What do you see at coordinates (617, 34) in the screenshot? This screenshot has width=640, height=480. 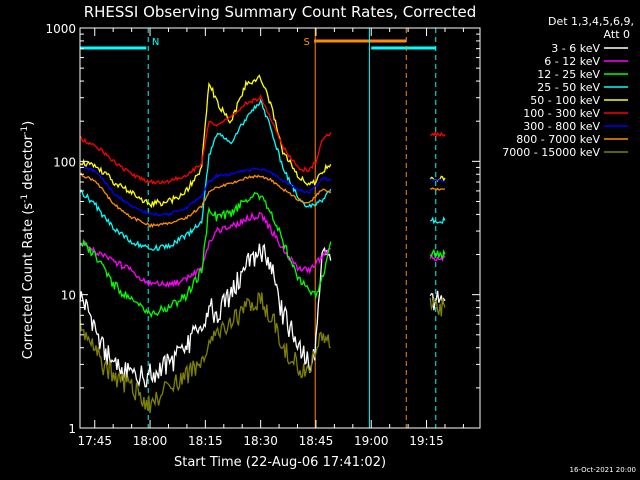 I see `legend-header-line2: Att 0` at bounding box center [617, 34].